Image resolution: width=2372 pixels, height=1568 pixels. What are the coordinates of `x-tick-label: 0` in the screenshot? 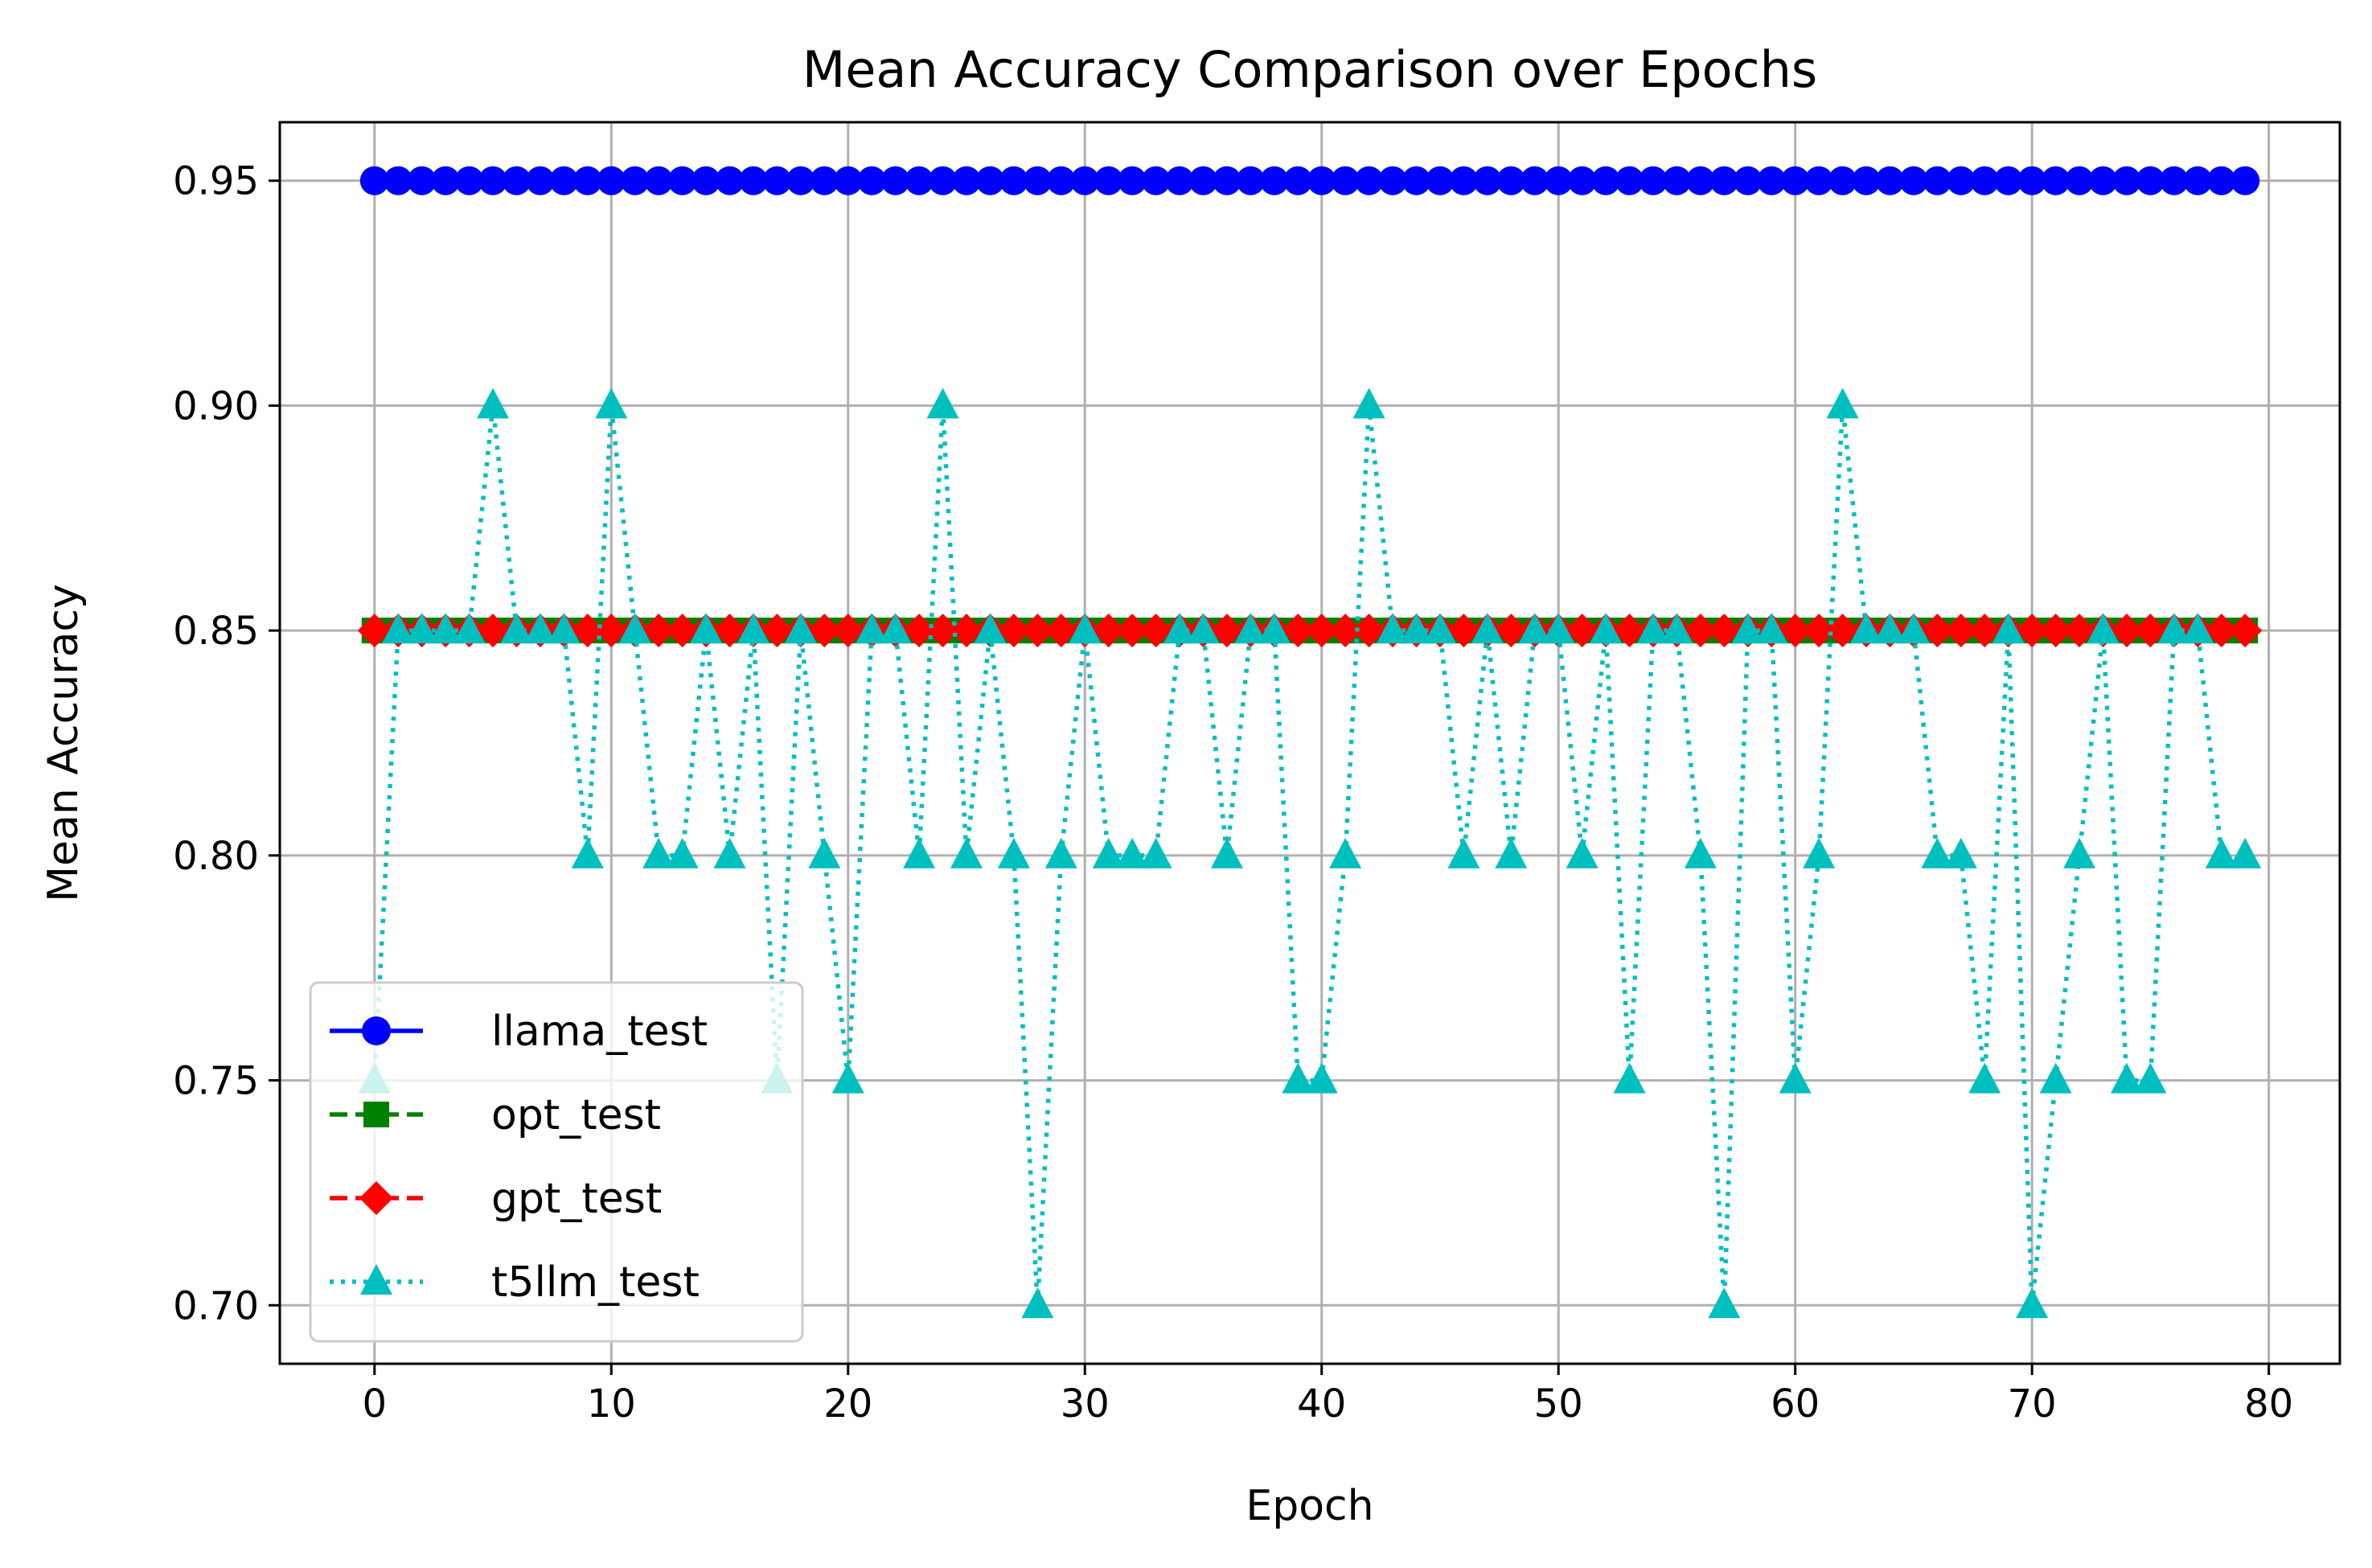 It's located at (375, 1403).